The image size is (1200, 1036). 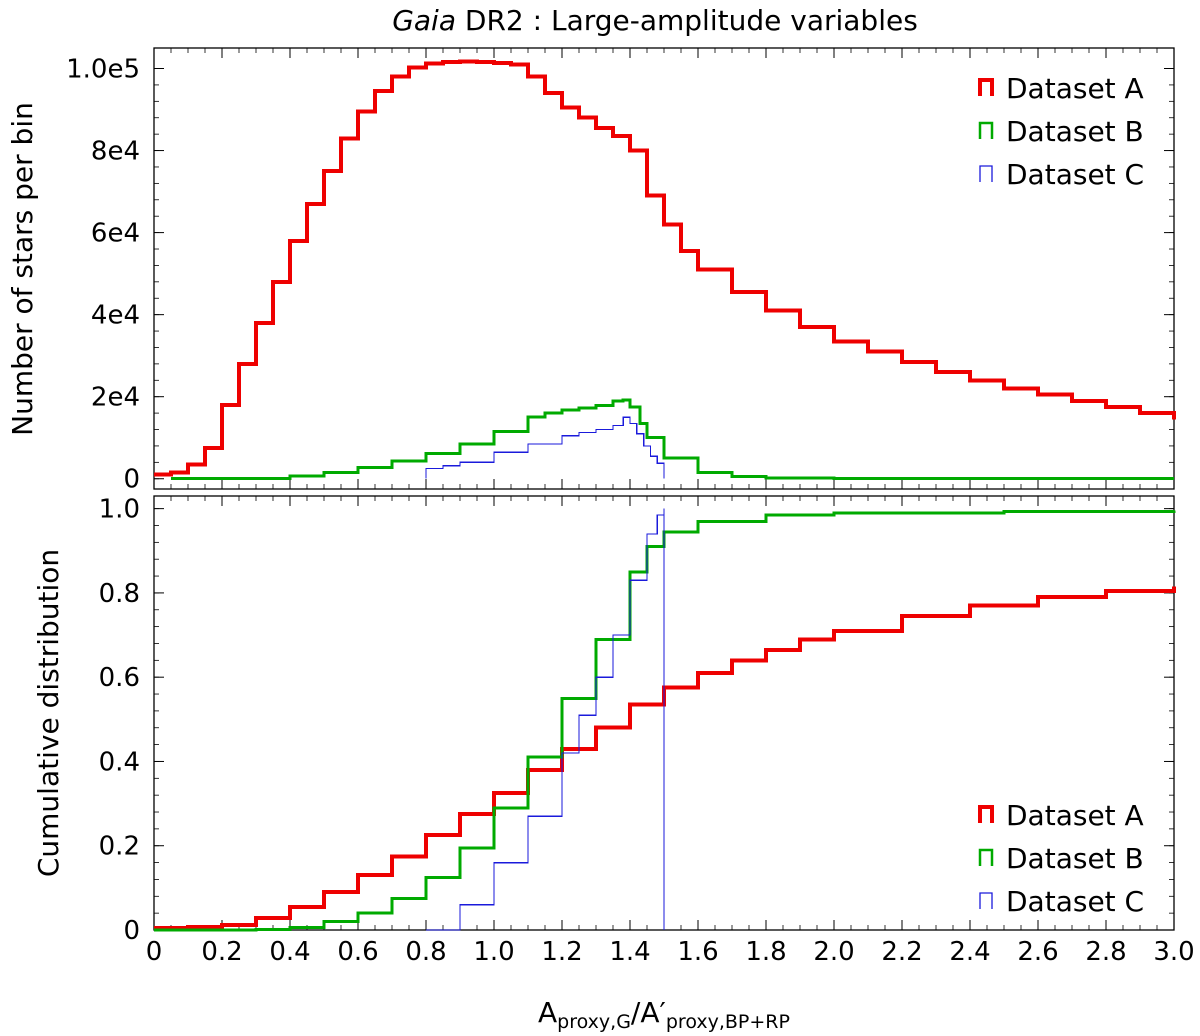 I want to click on bottom-y-tick-label: 0.4, so click(x=119, y=762).